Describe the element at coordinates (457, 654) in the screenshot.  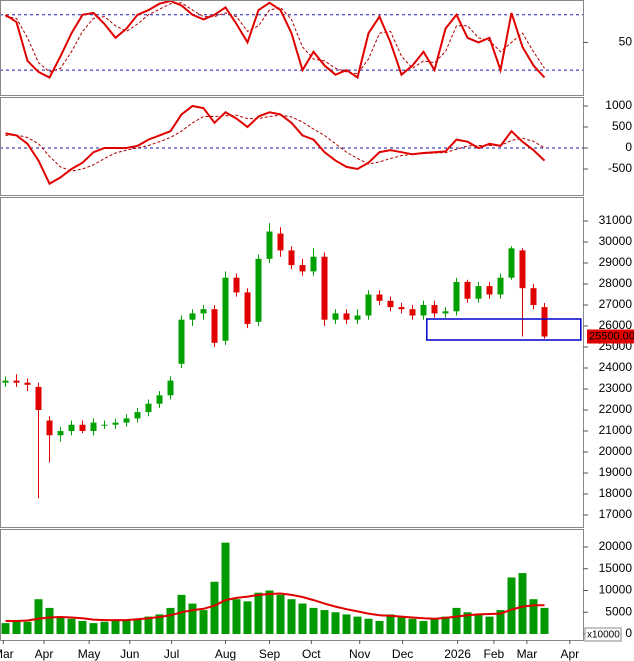
I see `x-tick-label: 2026` at that location.